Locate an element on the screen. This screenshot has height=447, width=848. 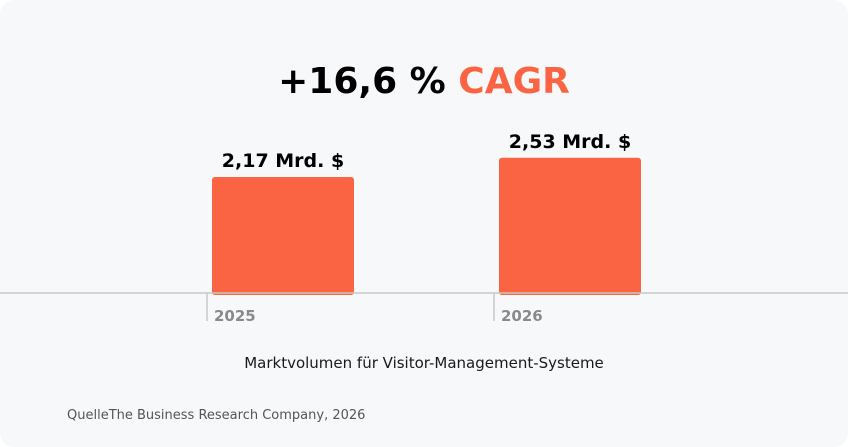
tick-label-2026: 2026 is located at coordinates (522, 316).